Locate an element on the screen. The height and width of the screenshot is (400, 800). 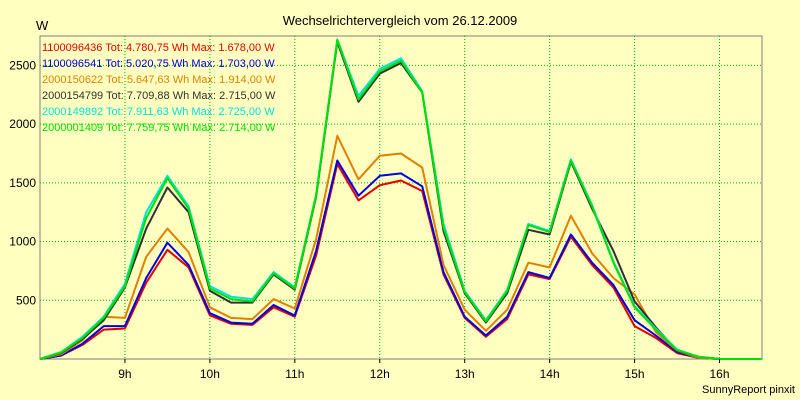
y-tick-label: 1000 is located at coordinates (22, 242).